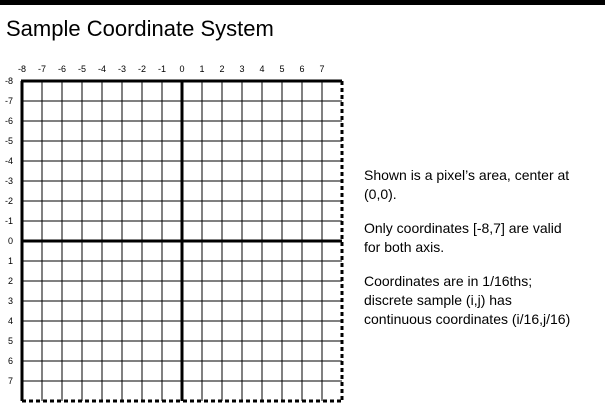 The height and width of the screenshot is (403, 605). Describe the element at coordinates (241, 69) in the screenshot. I see `x-tick-label: 3` at that location.